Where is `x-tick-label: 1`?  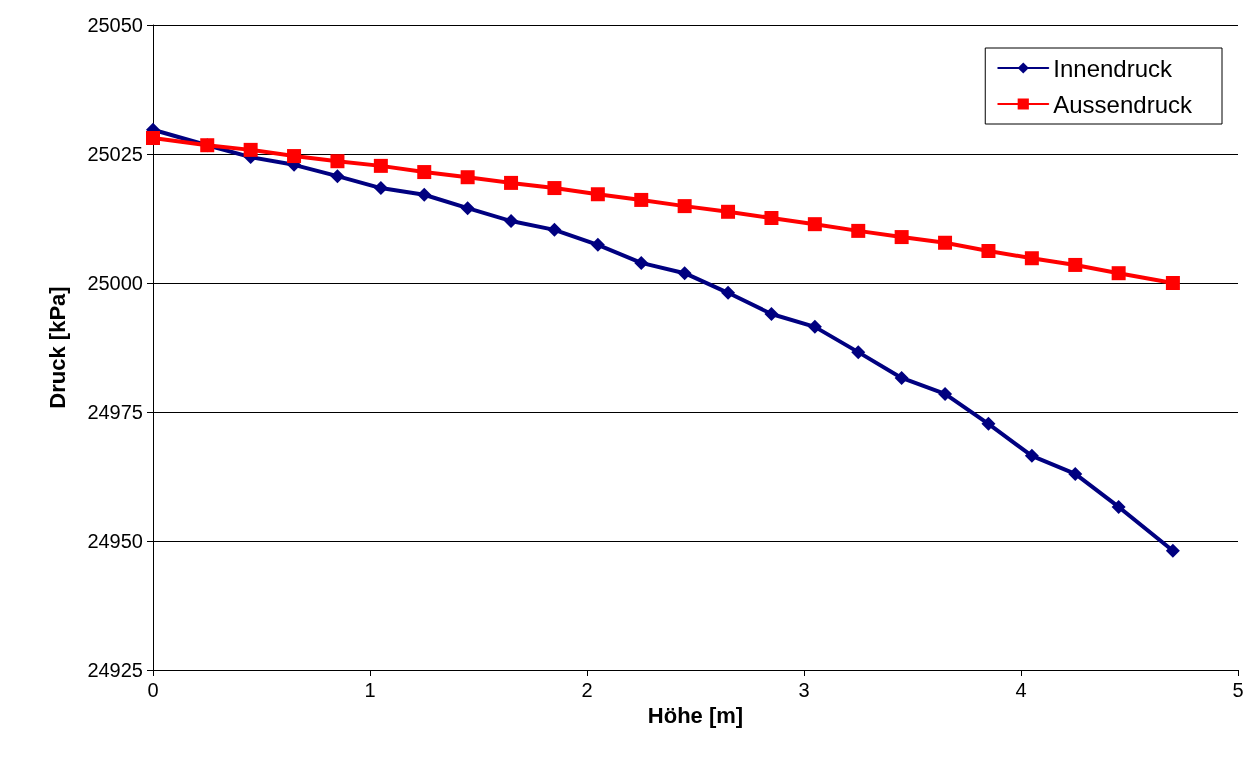
x-tick-label: 1 is located at coordinates (370, 690).